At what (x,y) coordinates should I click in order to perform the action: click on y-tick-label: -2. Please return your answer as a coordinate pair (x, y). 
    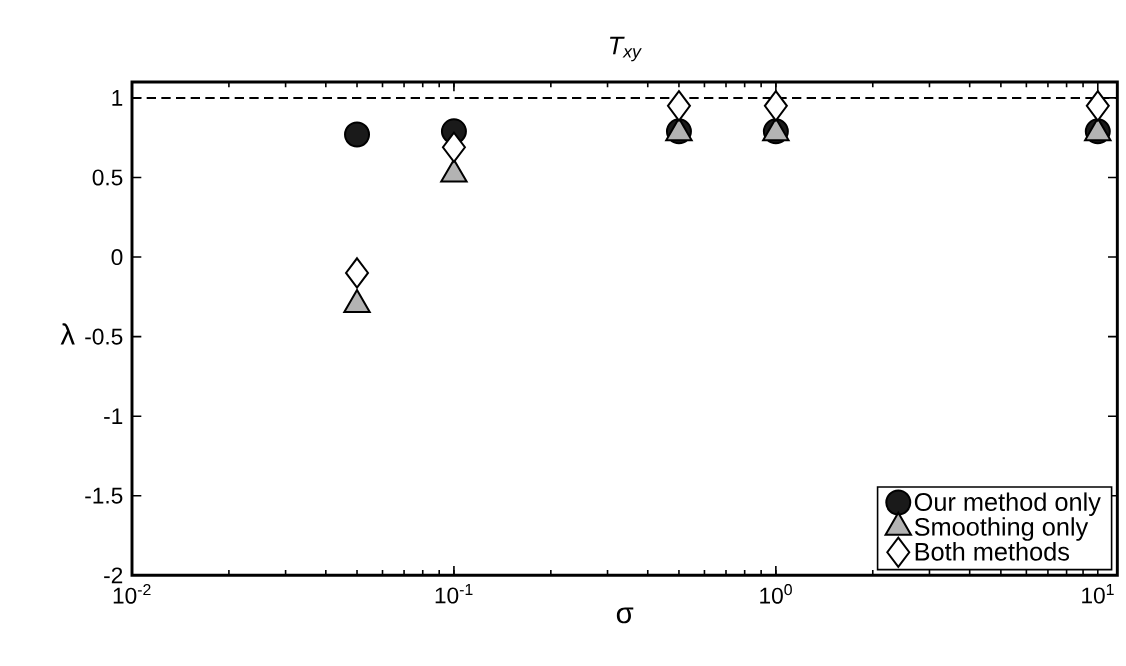
    Looking at the image, I should click on (113, 575).